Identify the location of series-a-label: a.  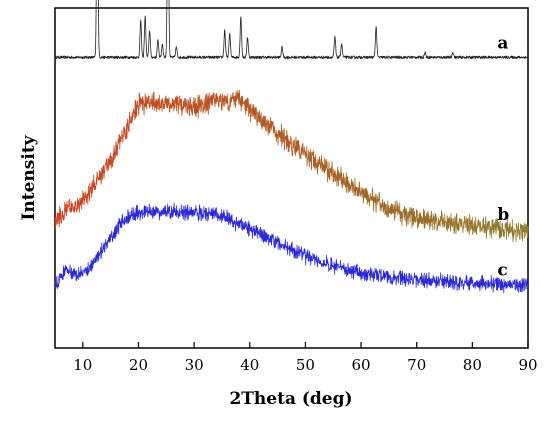
(502, 43).